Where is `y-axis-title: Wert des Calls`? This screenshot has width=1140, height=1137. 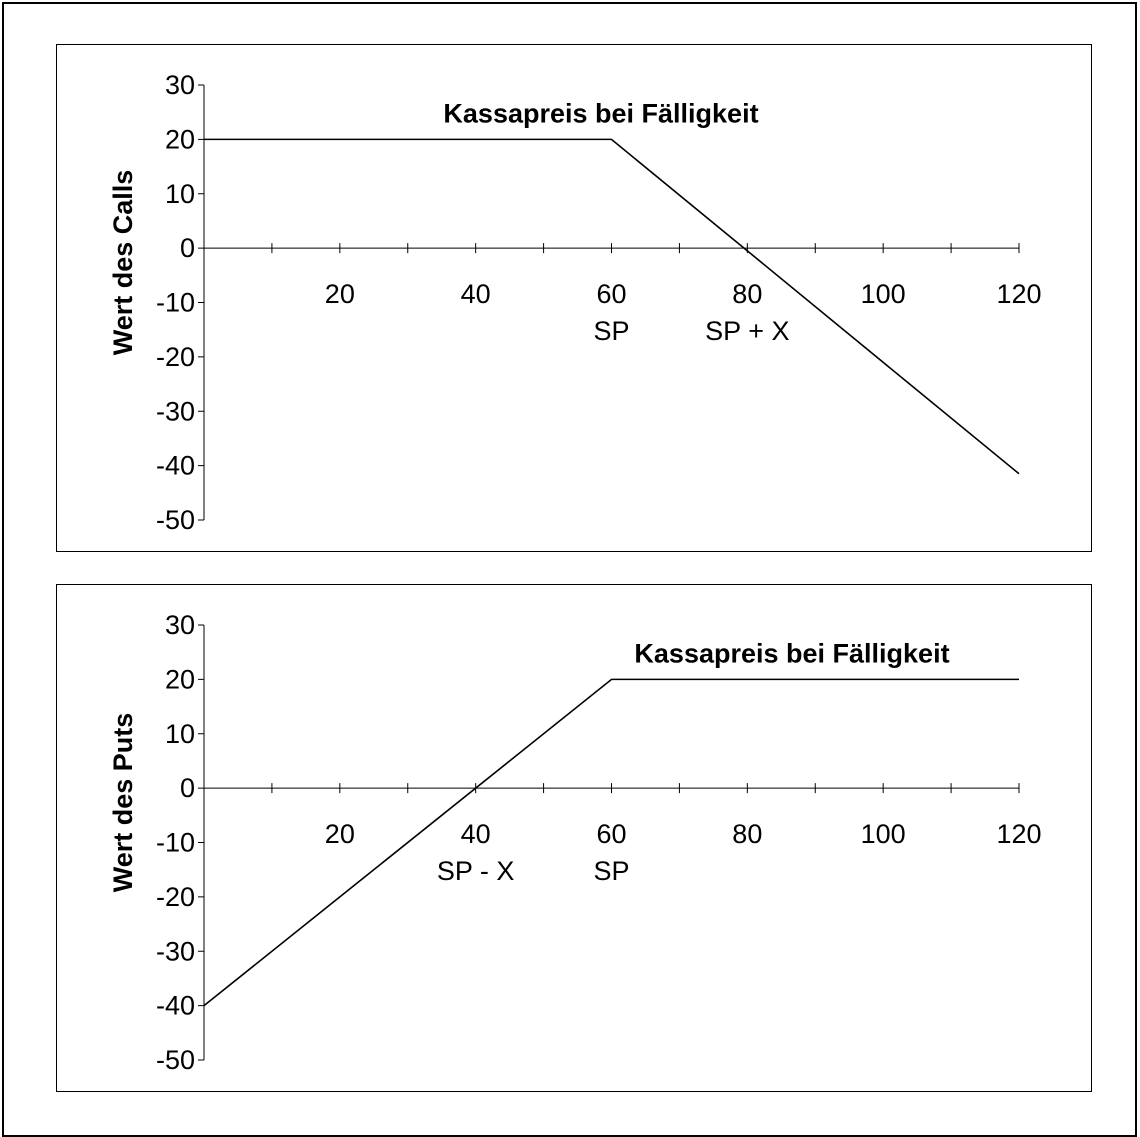
y-axis-title: Wert des Calls is located at coordinates (123, 263).